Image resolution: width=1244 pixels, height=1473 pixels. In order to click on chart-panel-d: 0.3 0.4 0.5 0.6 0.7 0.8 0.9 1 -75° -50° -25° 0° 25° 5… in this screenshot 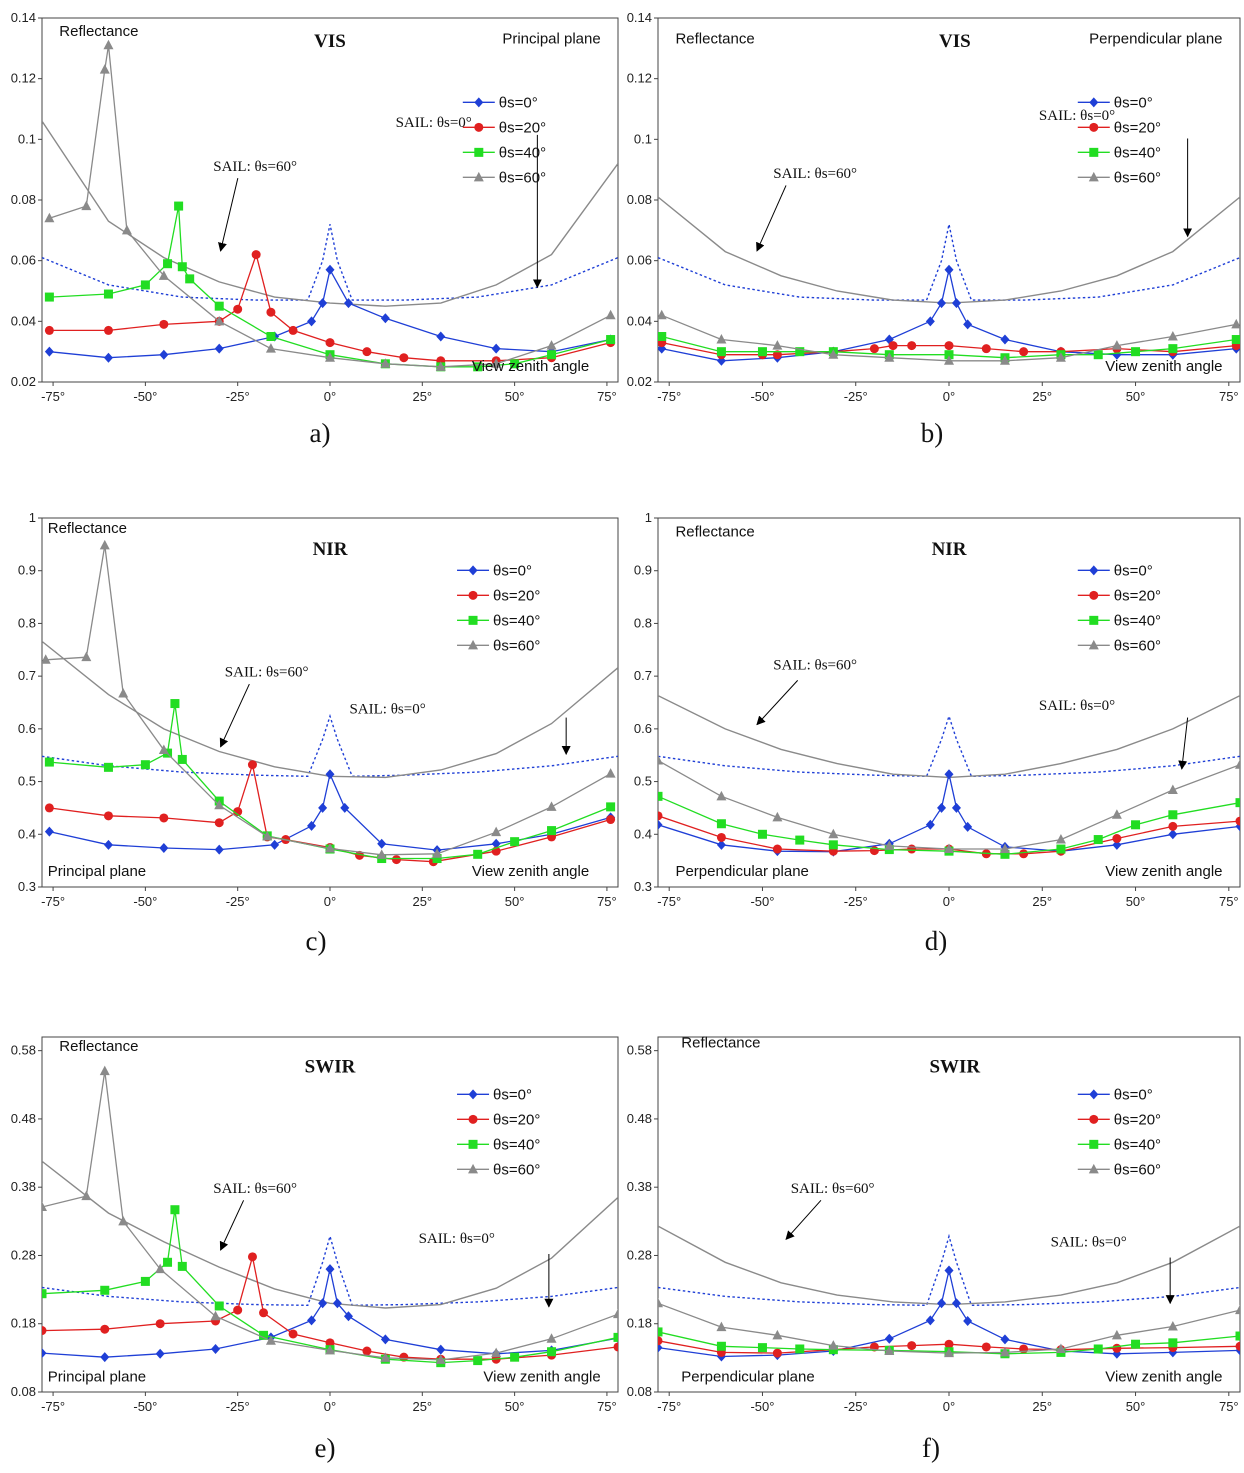, I will do `click(937, 733)`.